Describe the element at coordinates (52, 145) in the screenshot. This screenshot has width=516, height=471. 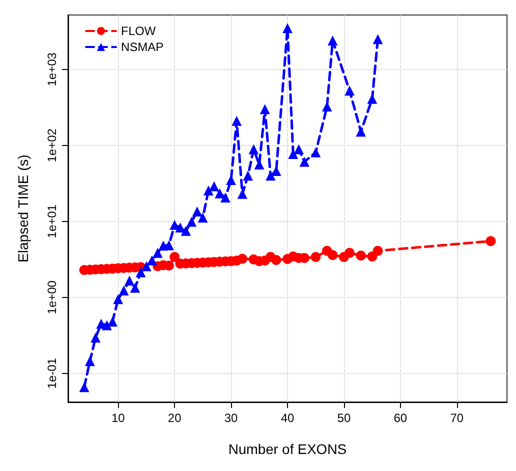
I see `y-tick-label: 1e+02` at that location.